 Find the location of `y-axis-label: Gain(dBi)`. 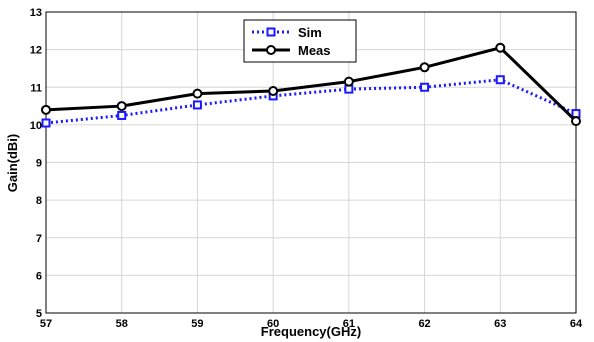

y-axis-label: Gain(dBi) is located at coordinates (12, 163).